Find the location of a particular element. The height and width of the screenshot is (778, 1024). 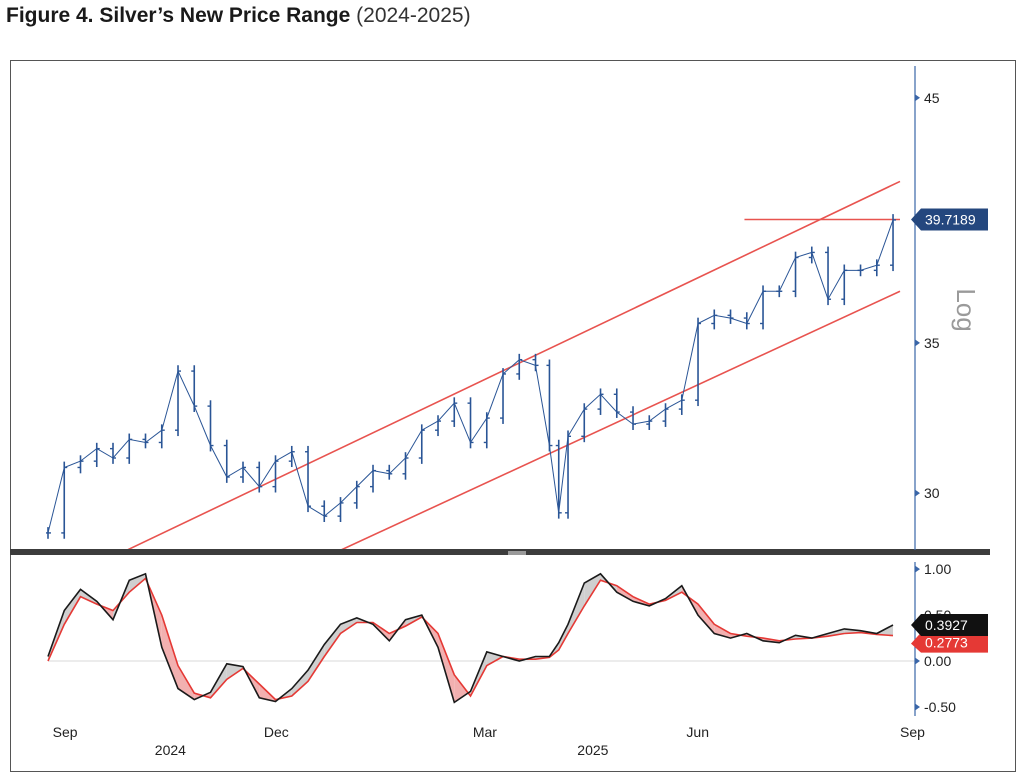

log-scale-label: Log is located at coordinates (966, 309).